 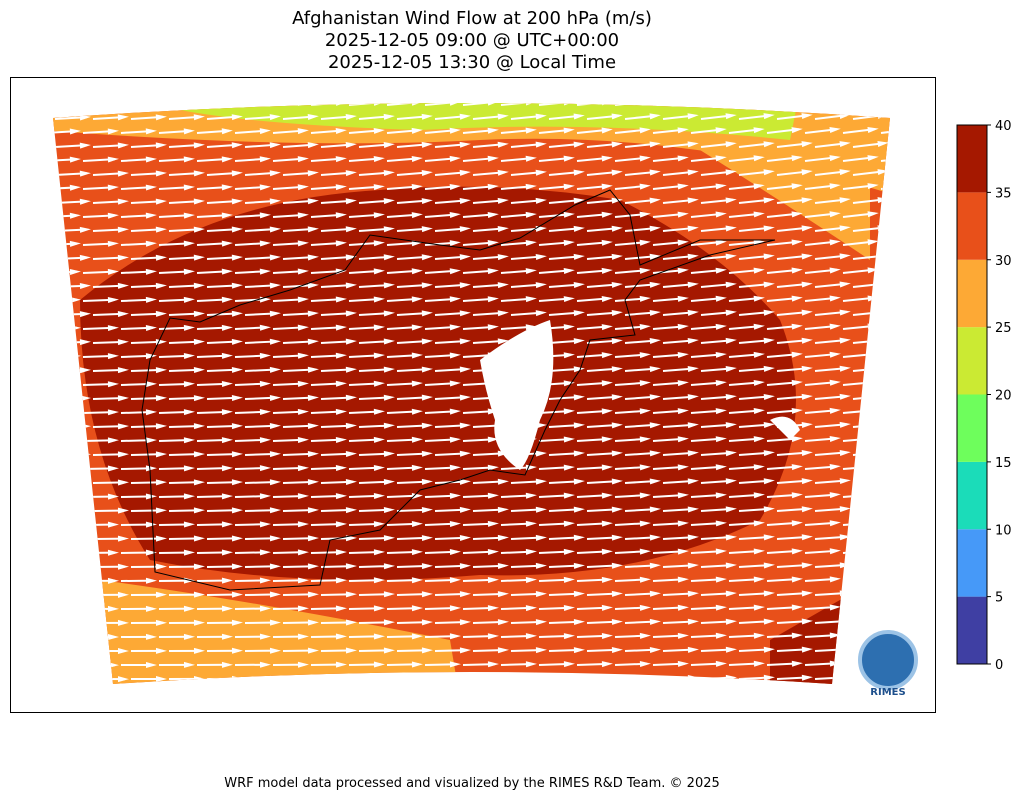 I want to click on colorbar-tick-label: 20, so click(x=1003, y=396).